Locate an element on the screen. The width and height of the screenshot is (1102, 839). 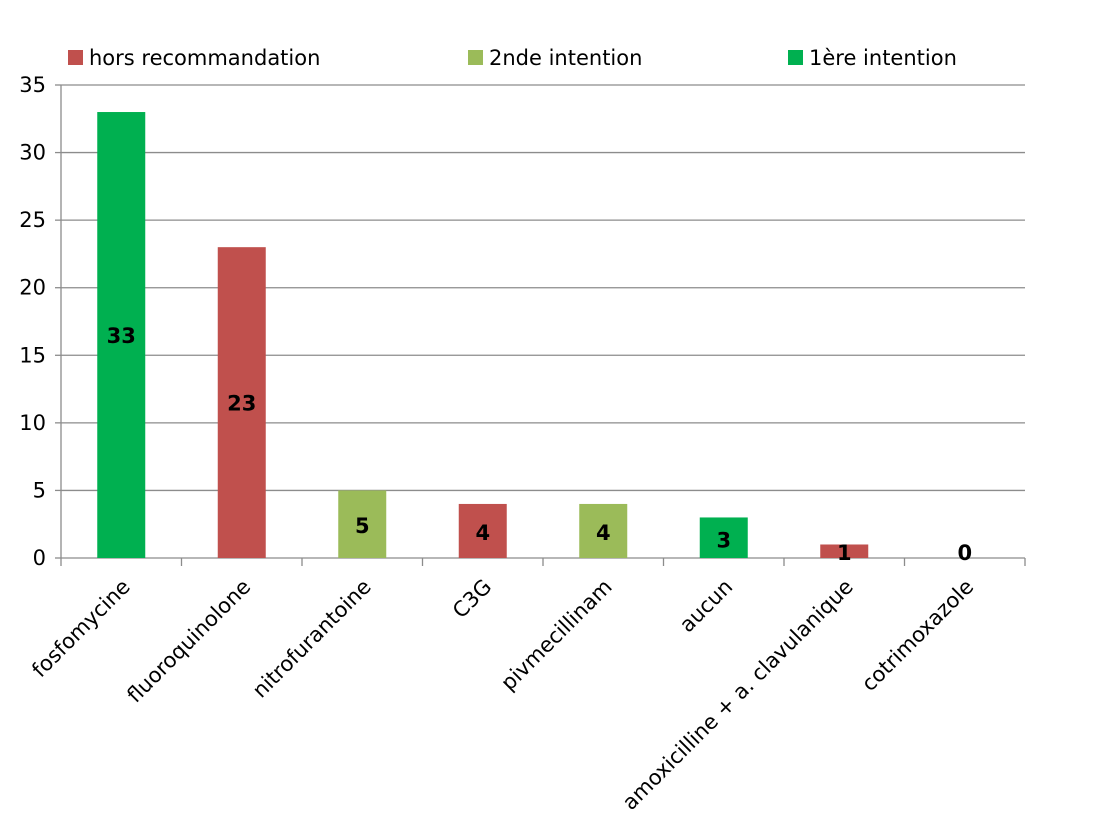
legend-label: 2nde intention is located at coordinates (565, 58).